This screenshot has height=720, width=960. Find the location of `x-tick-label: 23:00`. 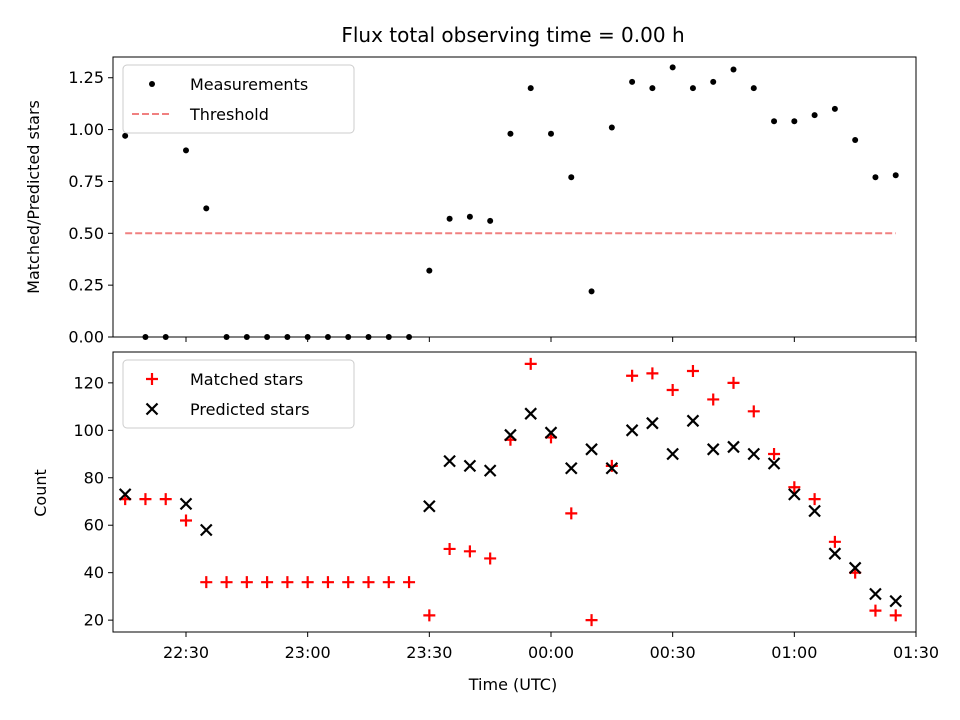

x-tick-label: 23:00 is located at coordinates (308, 652).